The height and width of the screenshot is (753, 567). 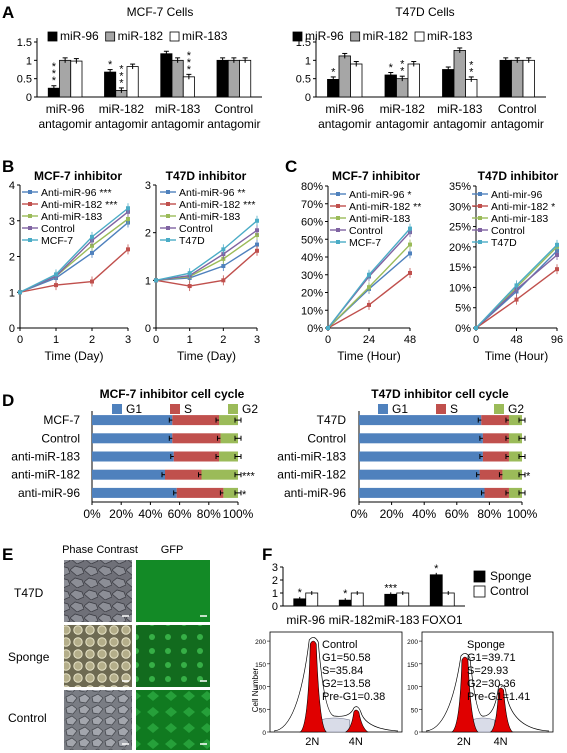 I want to click on x-tick-label: 48, so click(x=410, y=340).